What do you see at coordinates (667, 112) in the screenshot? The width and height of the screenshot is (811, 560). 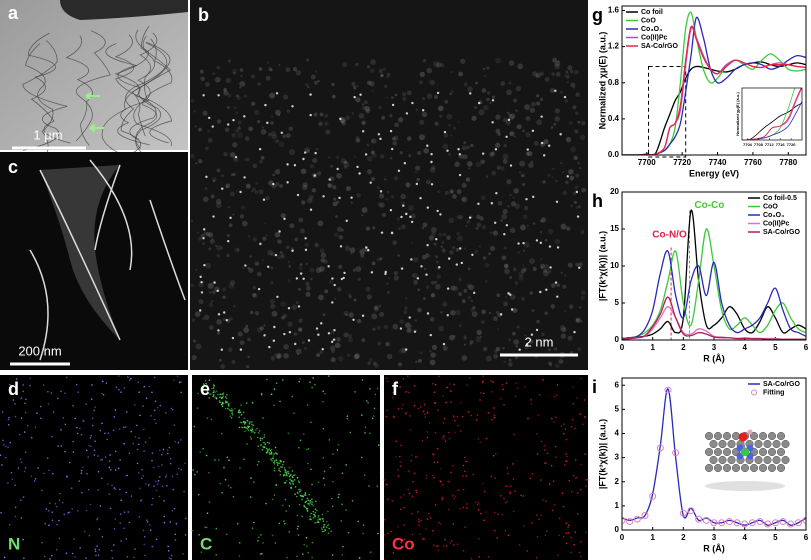 I see `zoom-box` at bounding box center [667, 112].